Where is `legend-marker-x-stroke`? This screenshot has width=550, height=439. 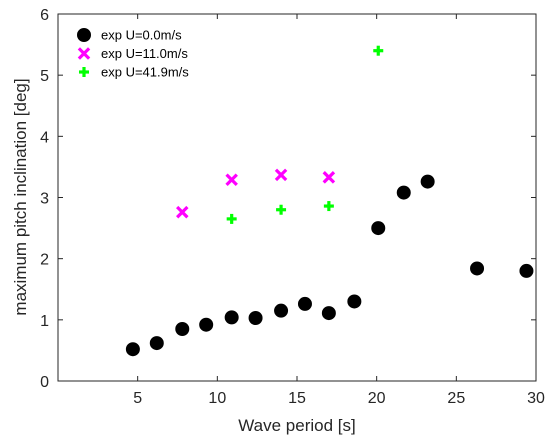
legend-marker-x-stroke is located at coordinates (84, 53).